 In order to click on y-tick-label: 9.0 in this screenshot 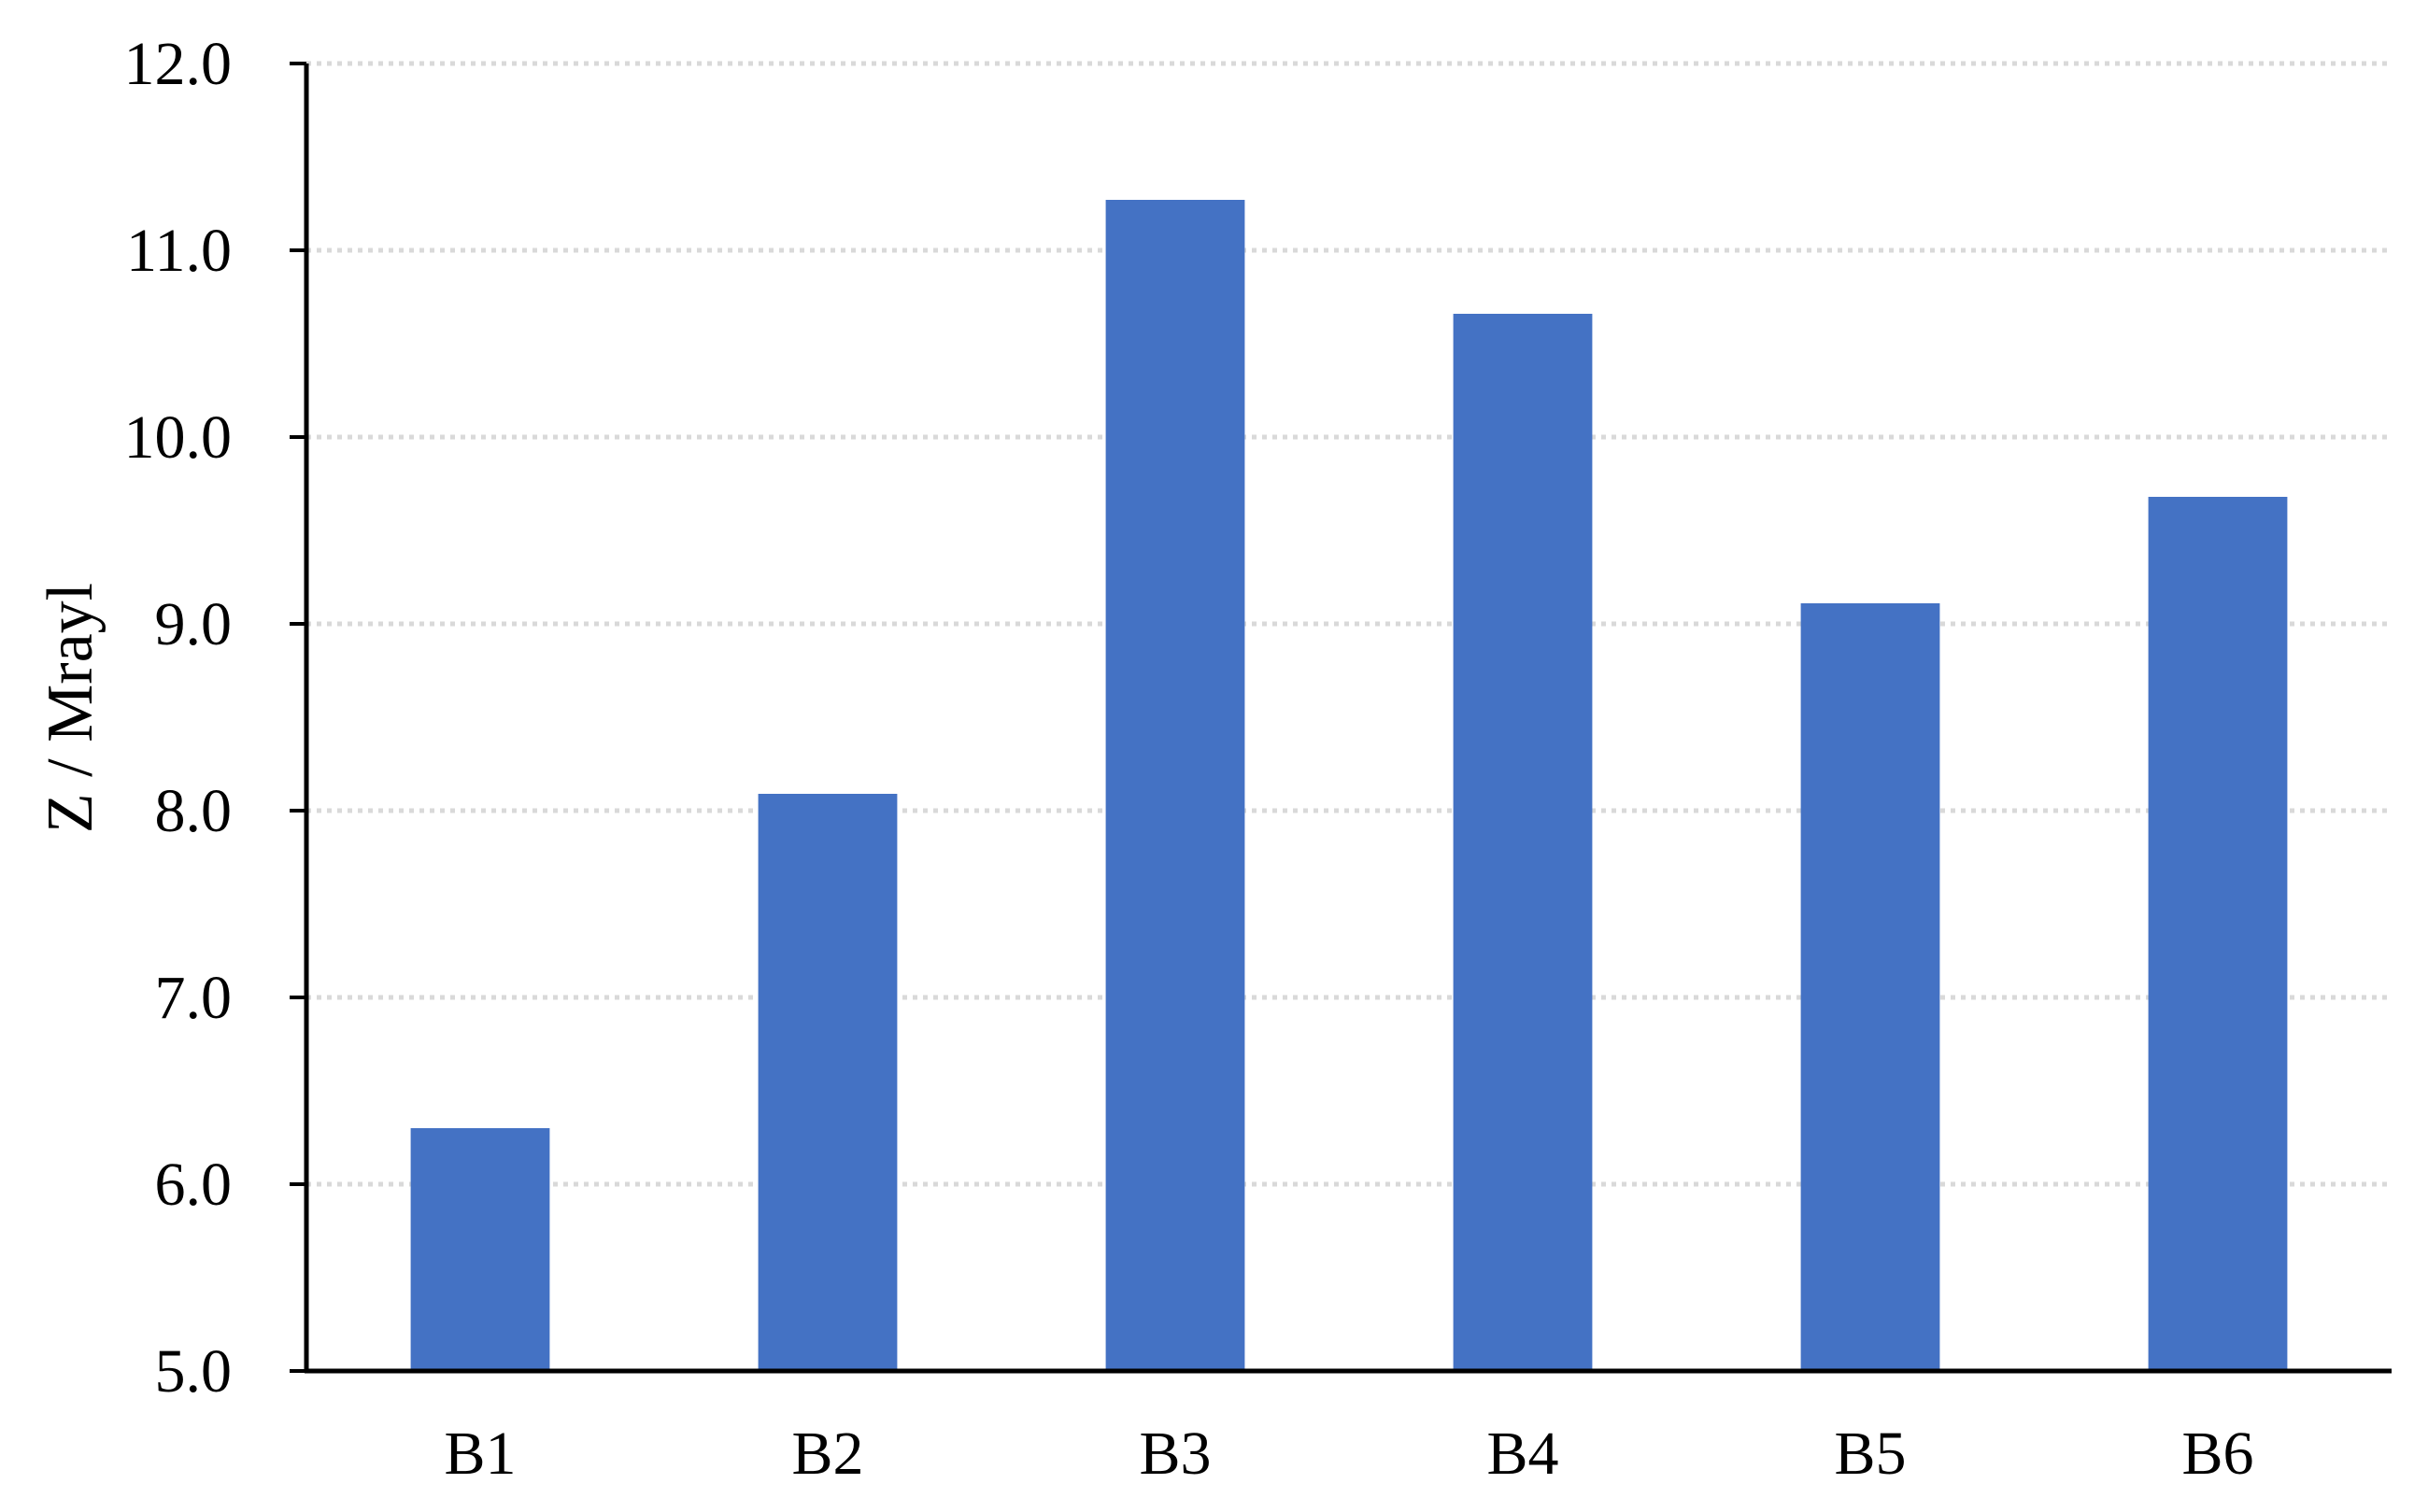, I will do `click(194, 624)`.